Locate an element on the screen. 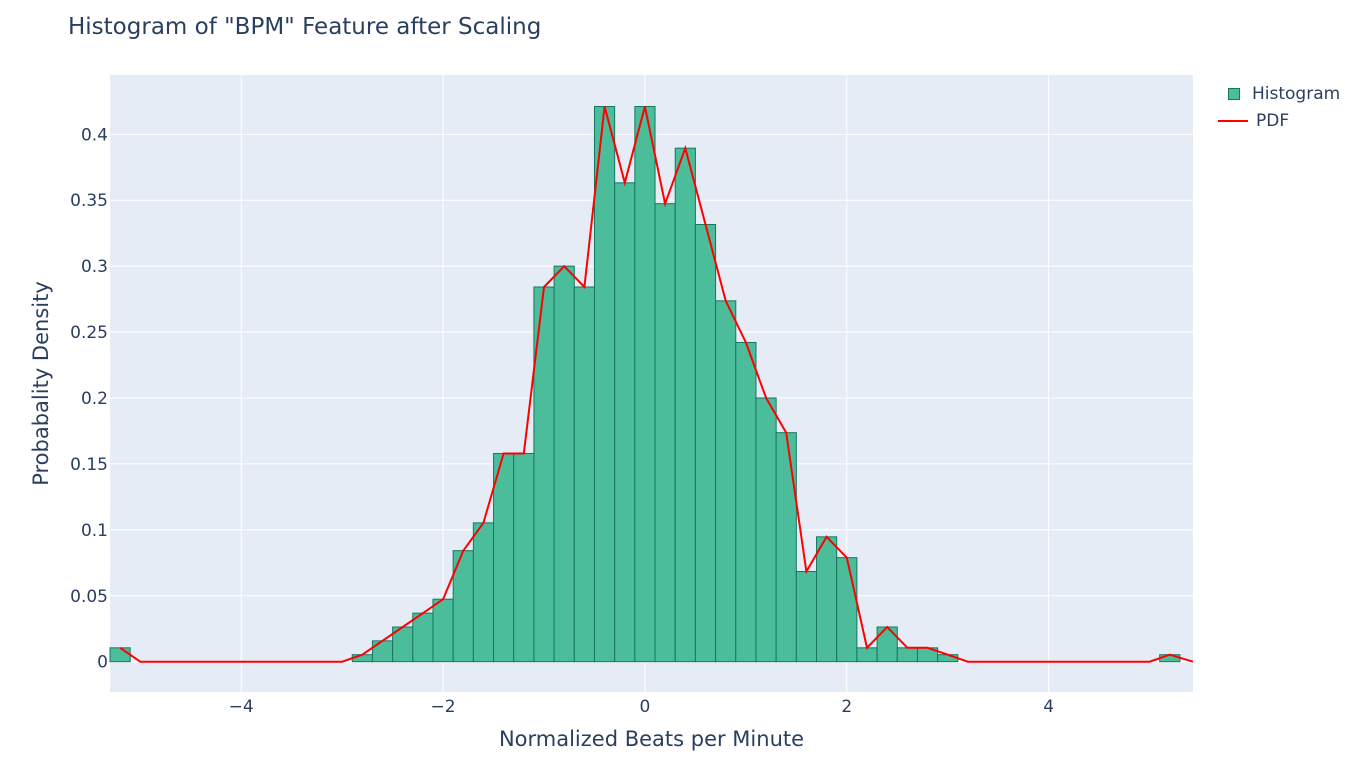 Image resolution: width=1366 pixels, height=768 pixels. legend-histogram-label: Histogram is located at coordinates (1296, 94).